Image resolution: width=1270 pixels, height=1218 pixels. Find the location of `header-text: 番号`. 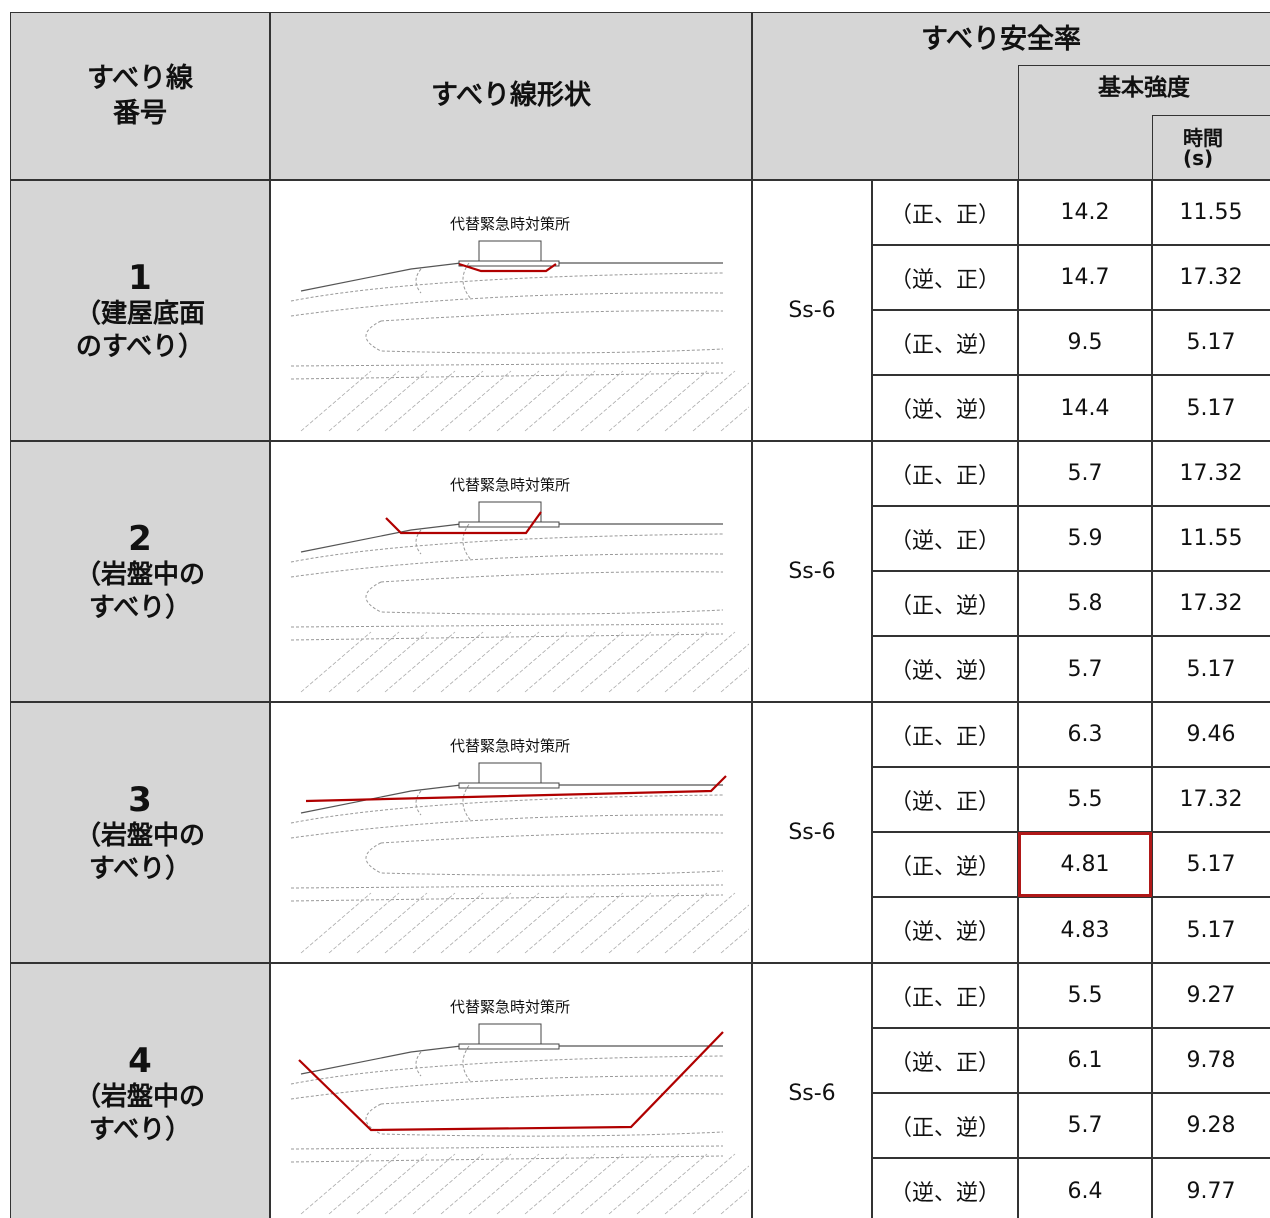

header-text: 番号 is located at coordinates (140, 113).